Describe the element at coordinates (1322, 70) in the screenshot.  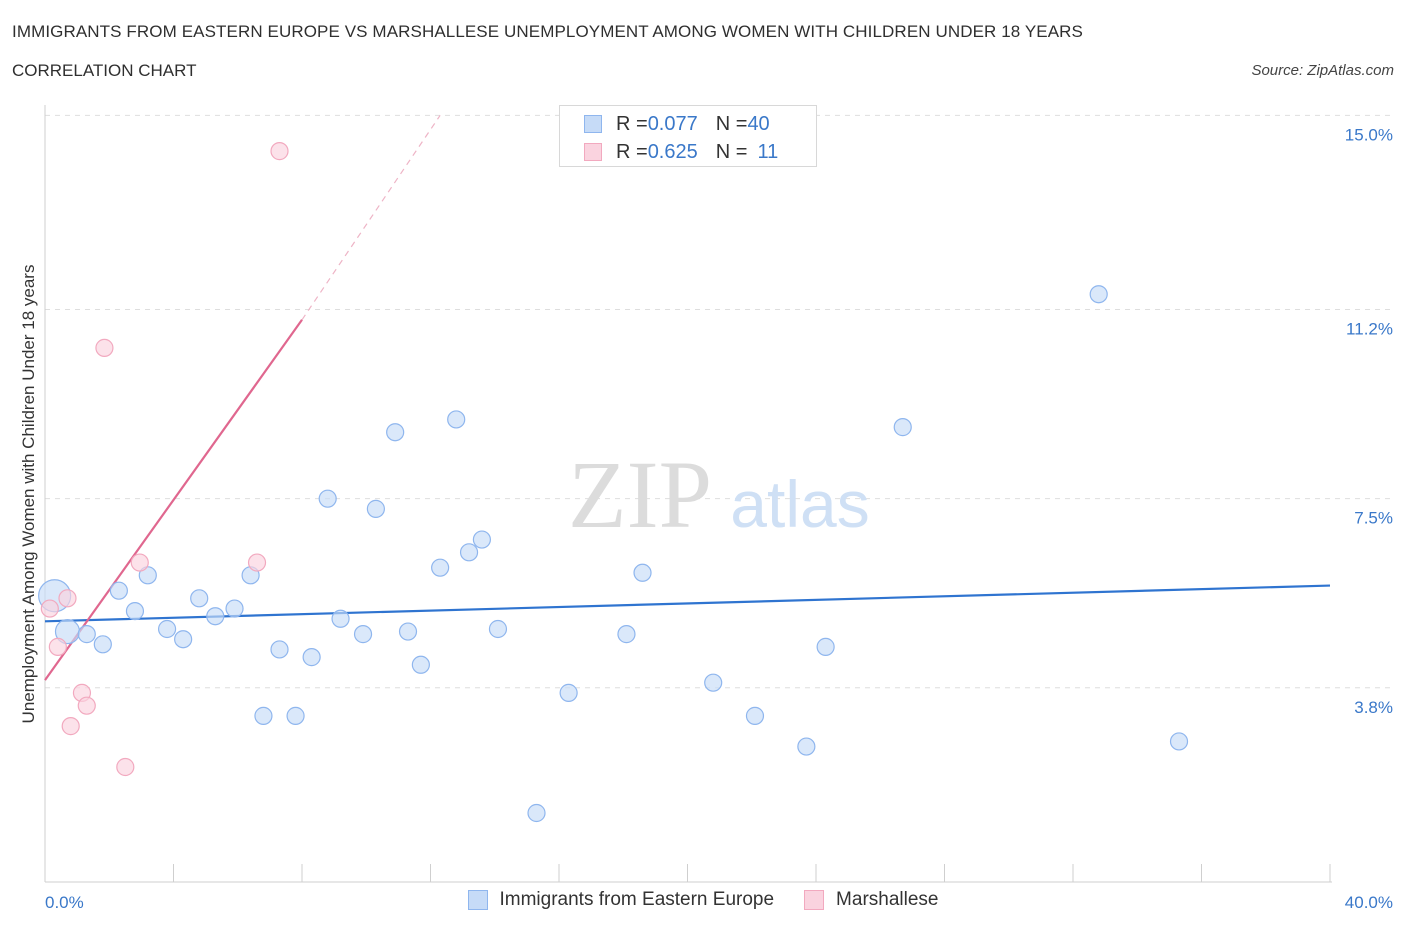
I see `source-label: Source: ZipAtlas.com` at that location.